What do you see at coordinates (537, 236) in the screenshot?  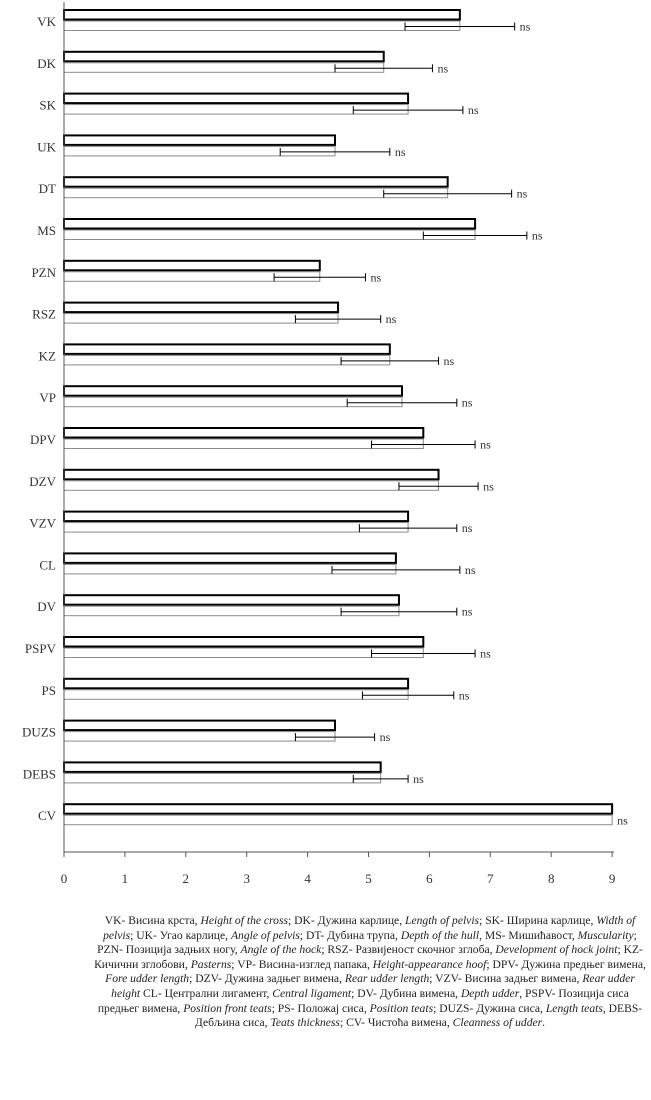 I see `significance-label-ms: ns` at bounding box center [537, 236].